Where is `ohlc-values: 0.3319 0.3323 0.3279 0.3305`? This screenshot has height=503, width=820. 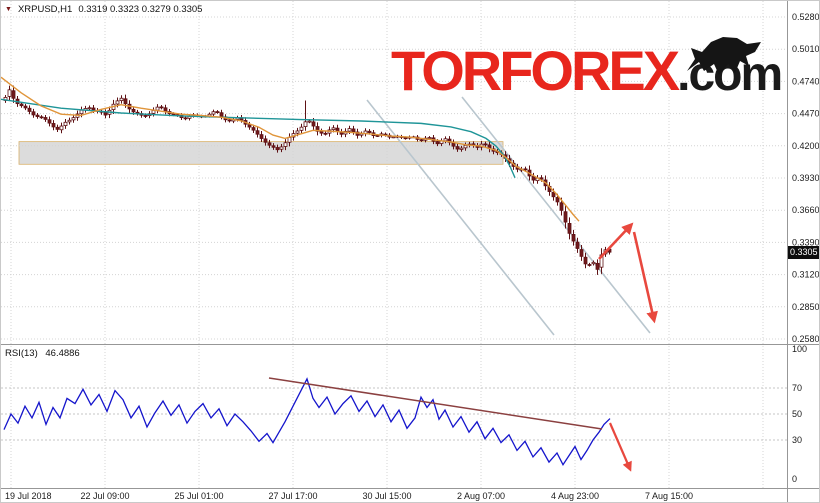
ohlc-values: 0.3319 0.3323 0.3279 0.3305 is located at coordinates (140, 9).